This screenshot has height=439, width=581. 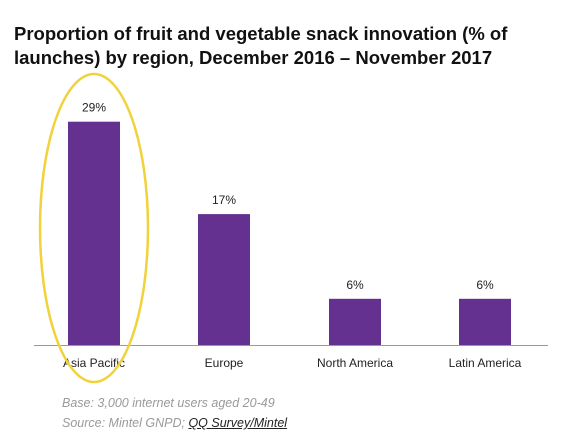 What do you see at coordinates (94, 233) in the screenshot?
I see `bar-asia-pacific` at bounding box center [94, 233].